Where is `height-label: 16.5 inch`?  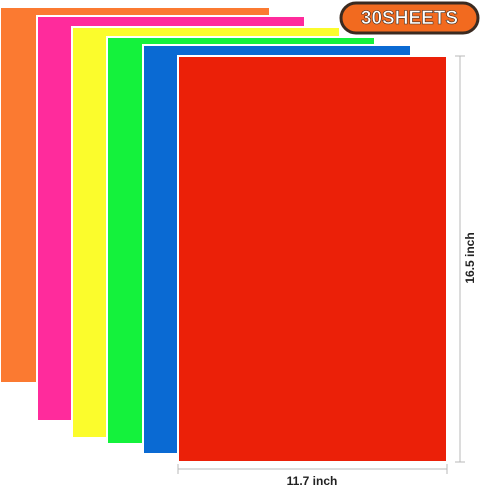
height-label: 16.5 inch is located at coordinates (470, 257).